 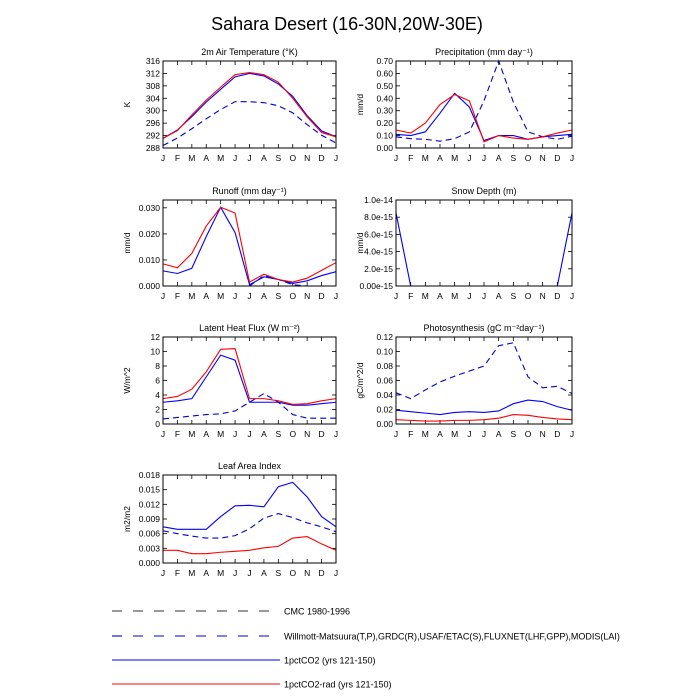 I want to click on panel-title: 2m Air Temperature (°K), so click(x=249, y=52).